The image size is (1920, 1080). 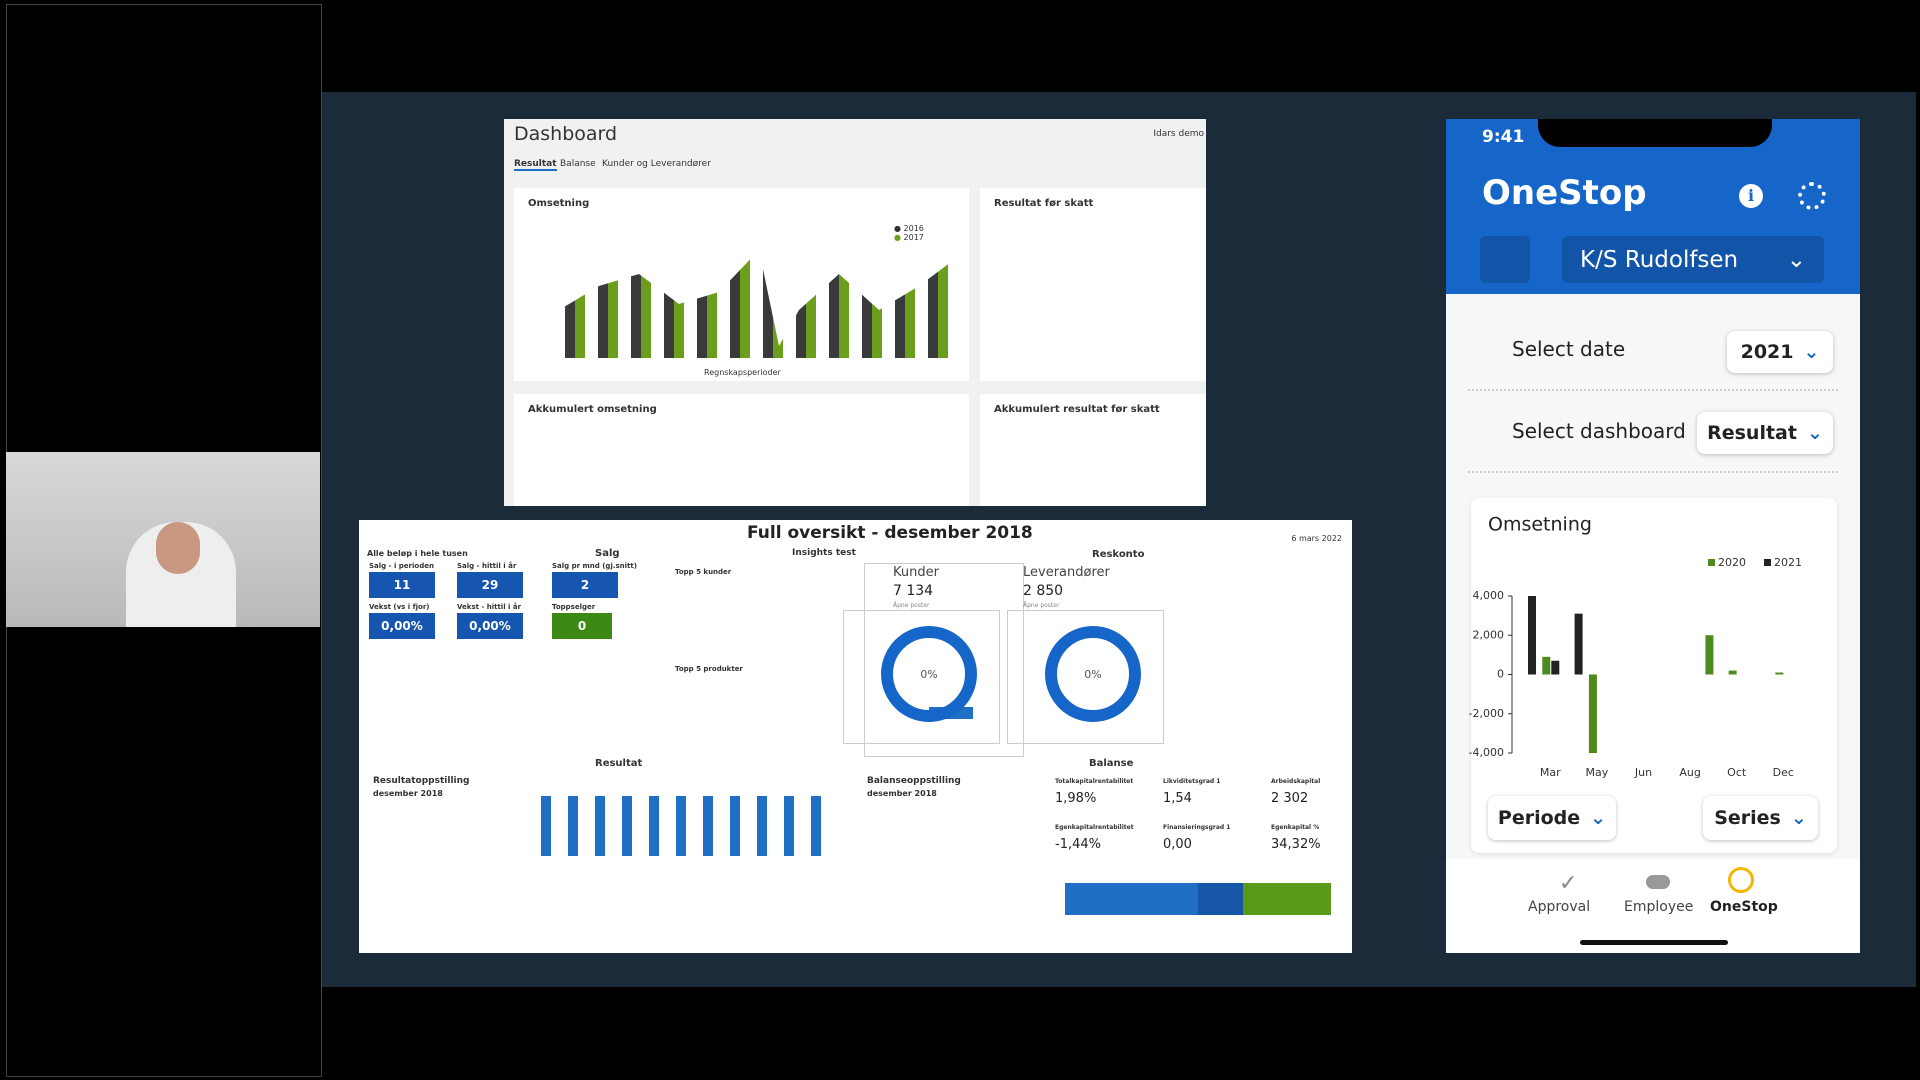 I want to click on y-tick-label: -2,000, so click(x=1486, y=713).